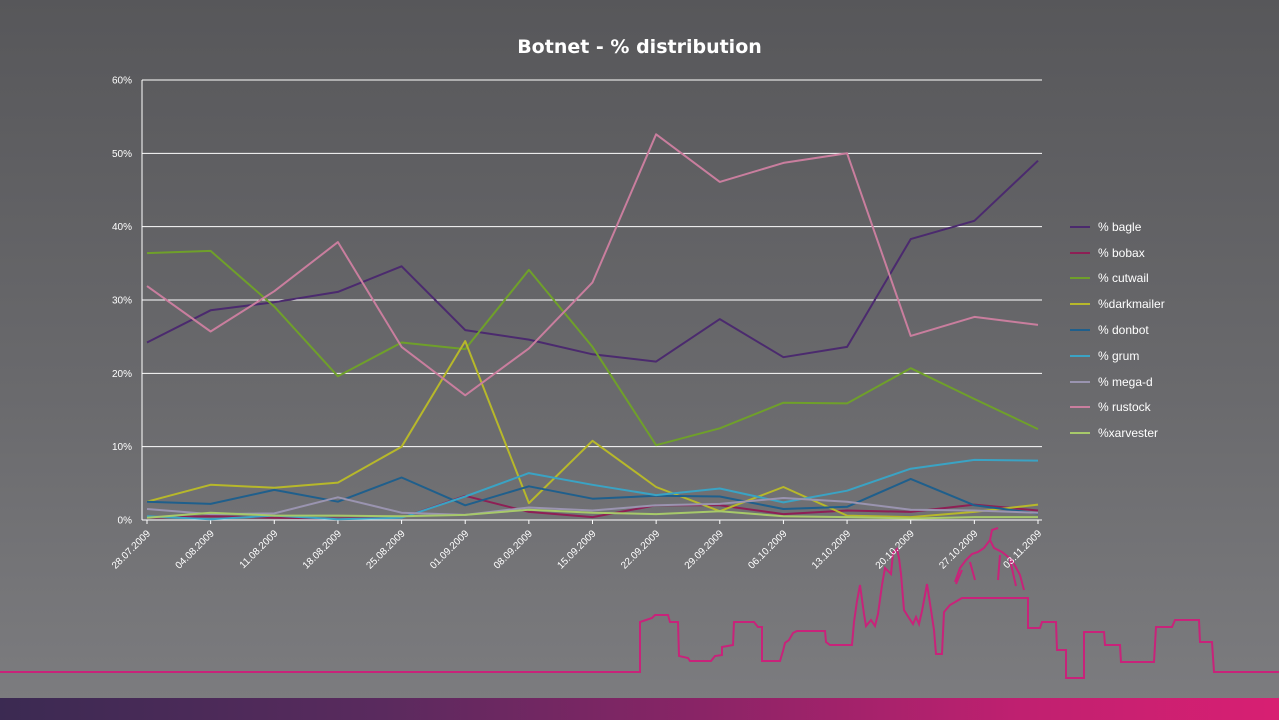 The image size is (1279, 720). Describe the element at coordinates (259, 549) in the screenshot. I see `x-tick-label: 11.08.2009` at that location.